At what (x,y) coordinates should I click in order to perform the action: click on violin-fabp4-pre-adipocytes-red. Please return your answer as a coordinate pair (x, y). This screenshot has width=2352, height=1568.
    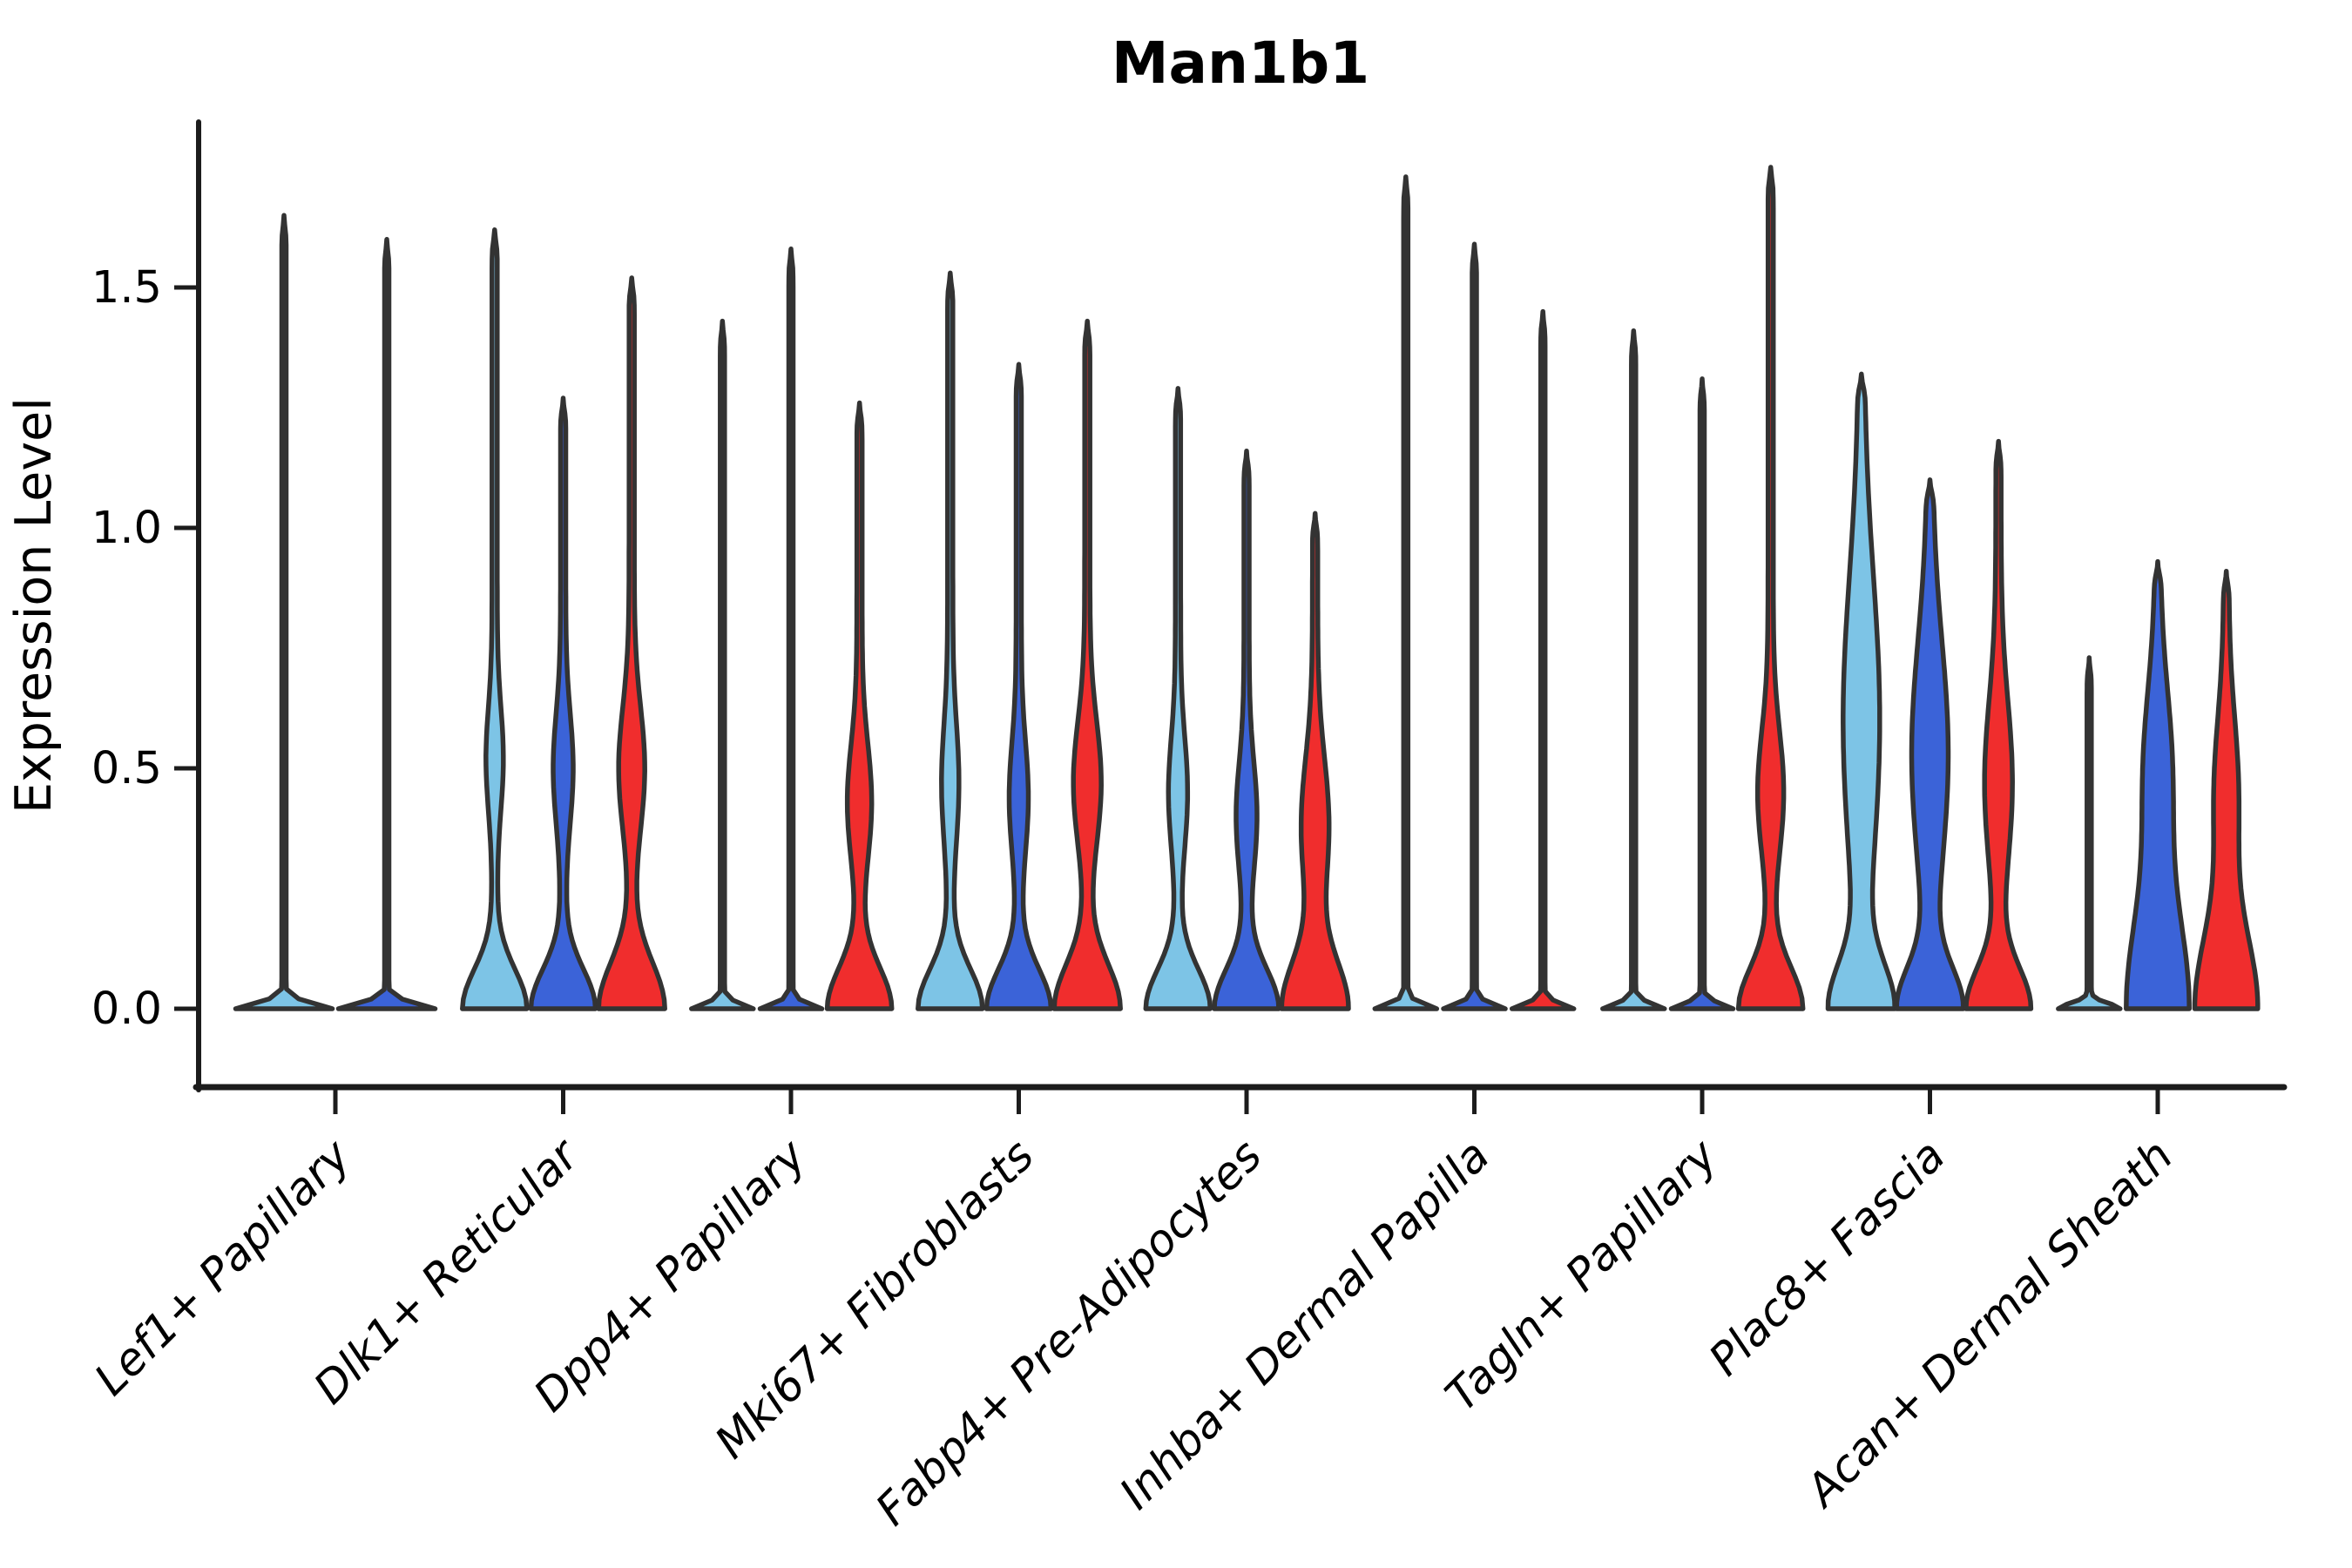
    Looking at the image, I should click on (1315, 761).